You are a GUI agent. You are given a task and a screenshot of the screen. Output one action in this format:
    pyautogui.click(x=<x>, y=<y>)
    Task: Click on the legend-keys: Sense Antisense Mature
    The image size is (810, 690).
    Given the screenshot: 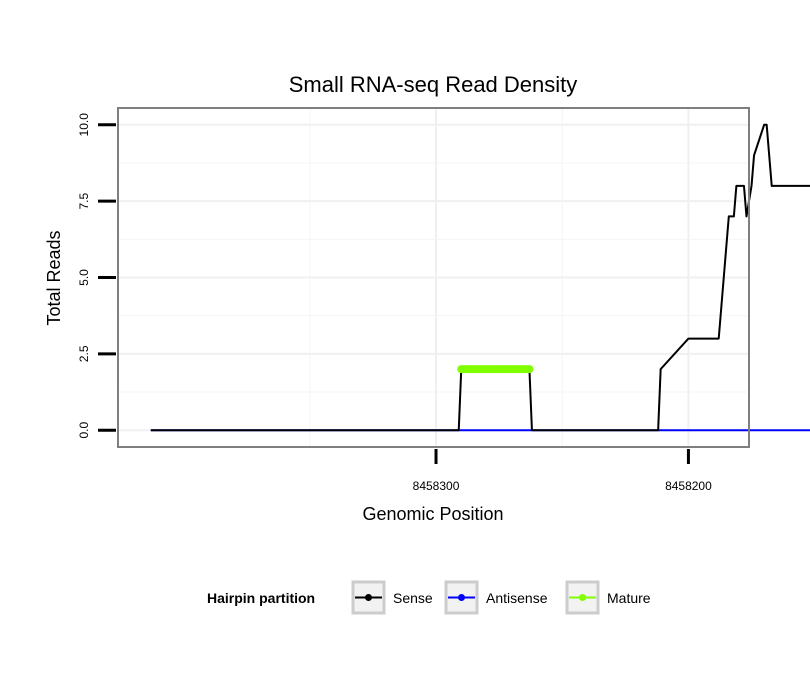 What is the action you would take?
    pyautogui.click(x=501, y=597)
    